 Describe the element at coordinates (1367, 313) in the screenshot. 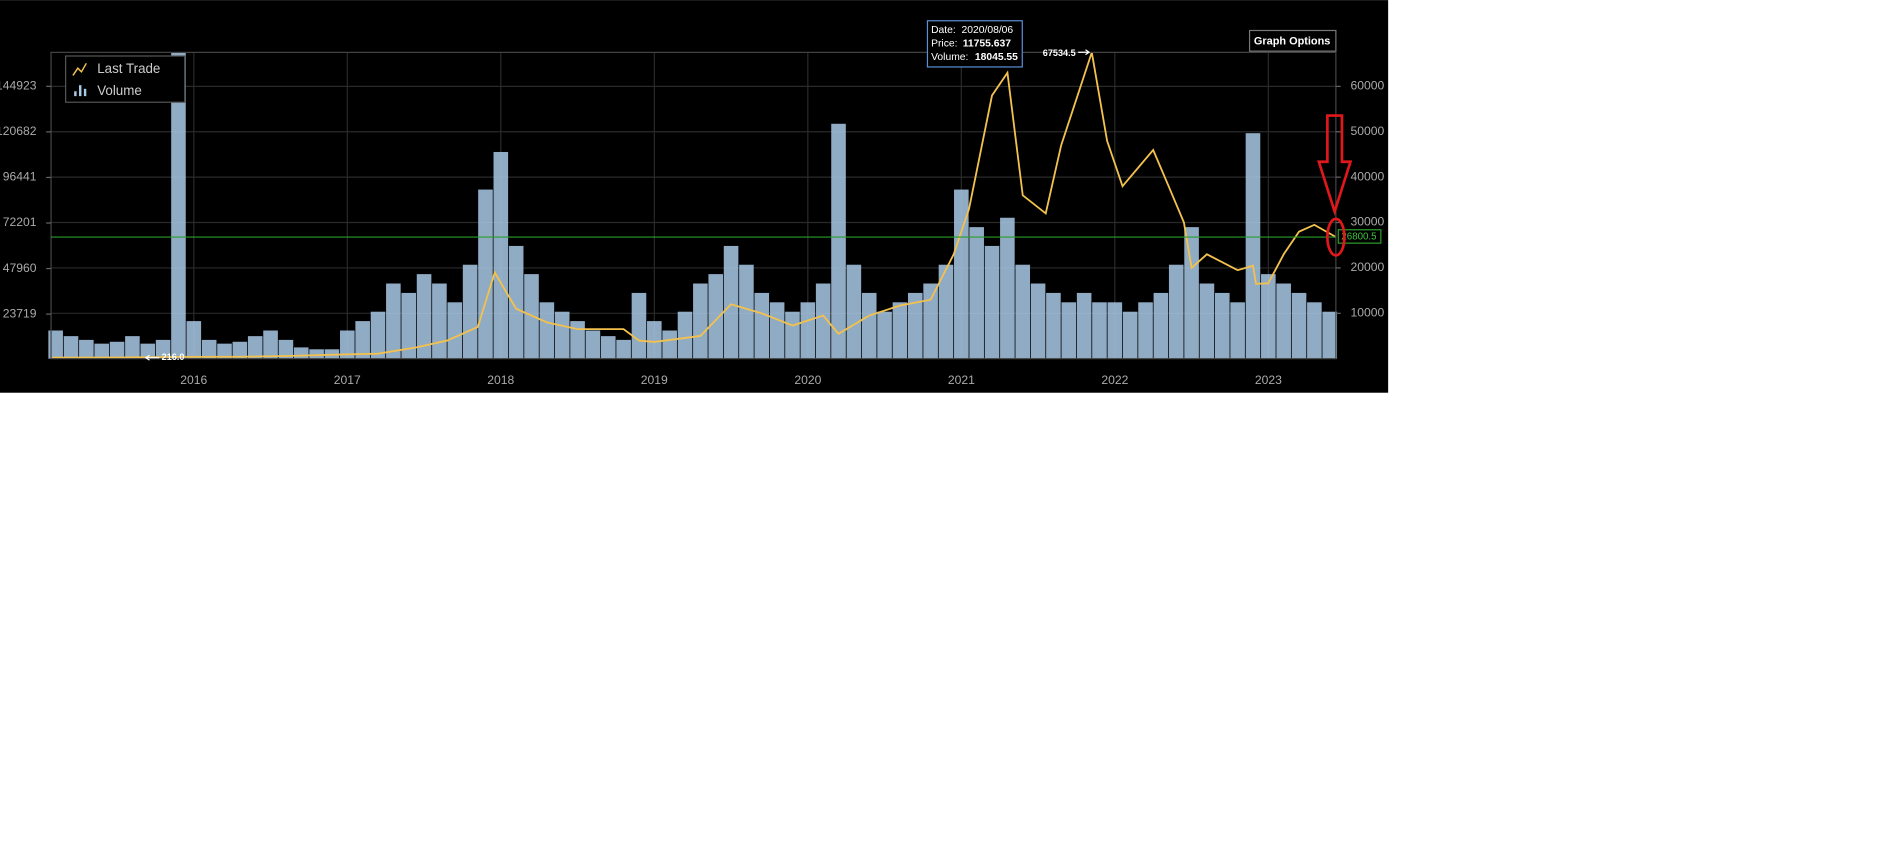

I see `y2-tick-label: 10000` at that location.